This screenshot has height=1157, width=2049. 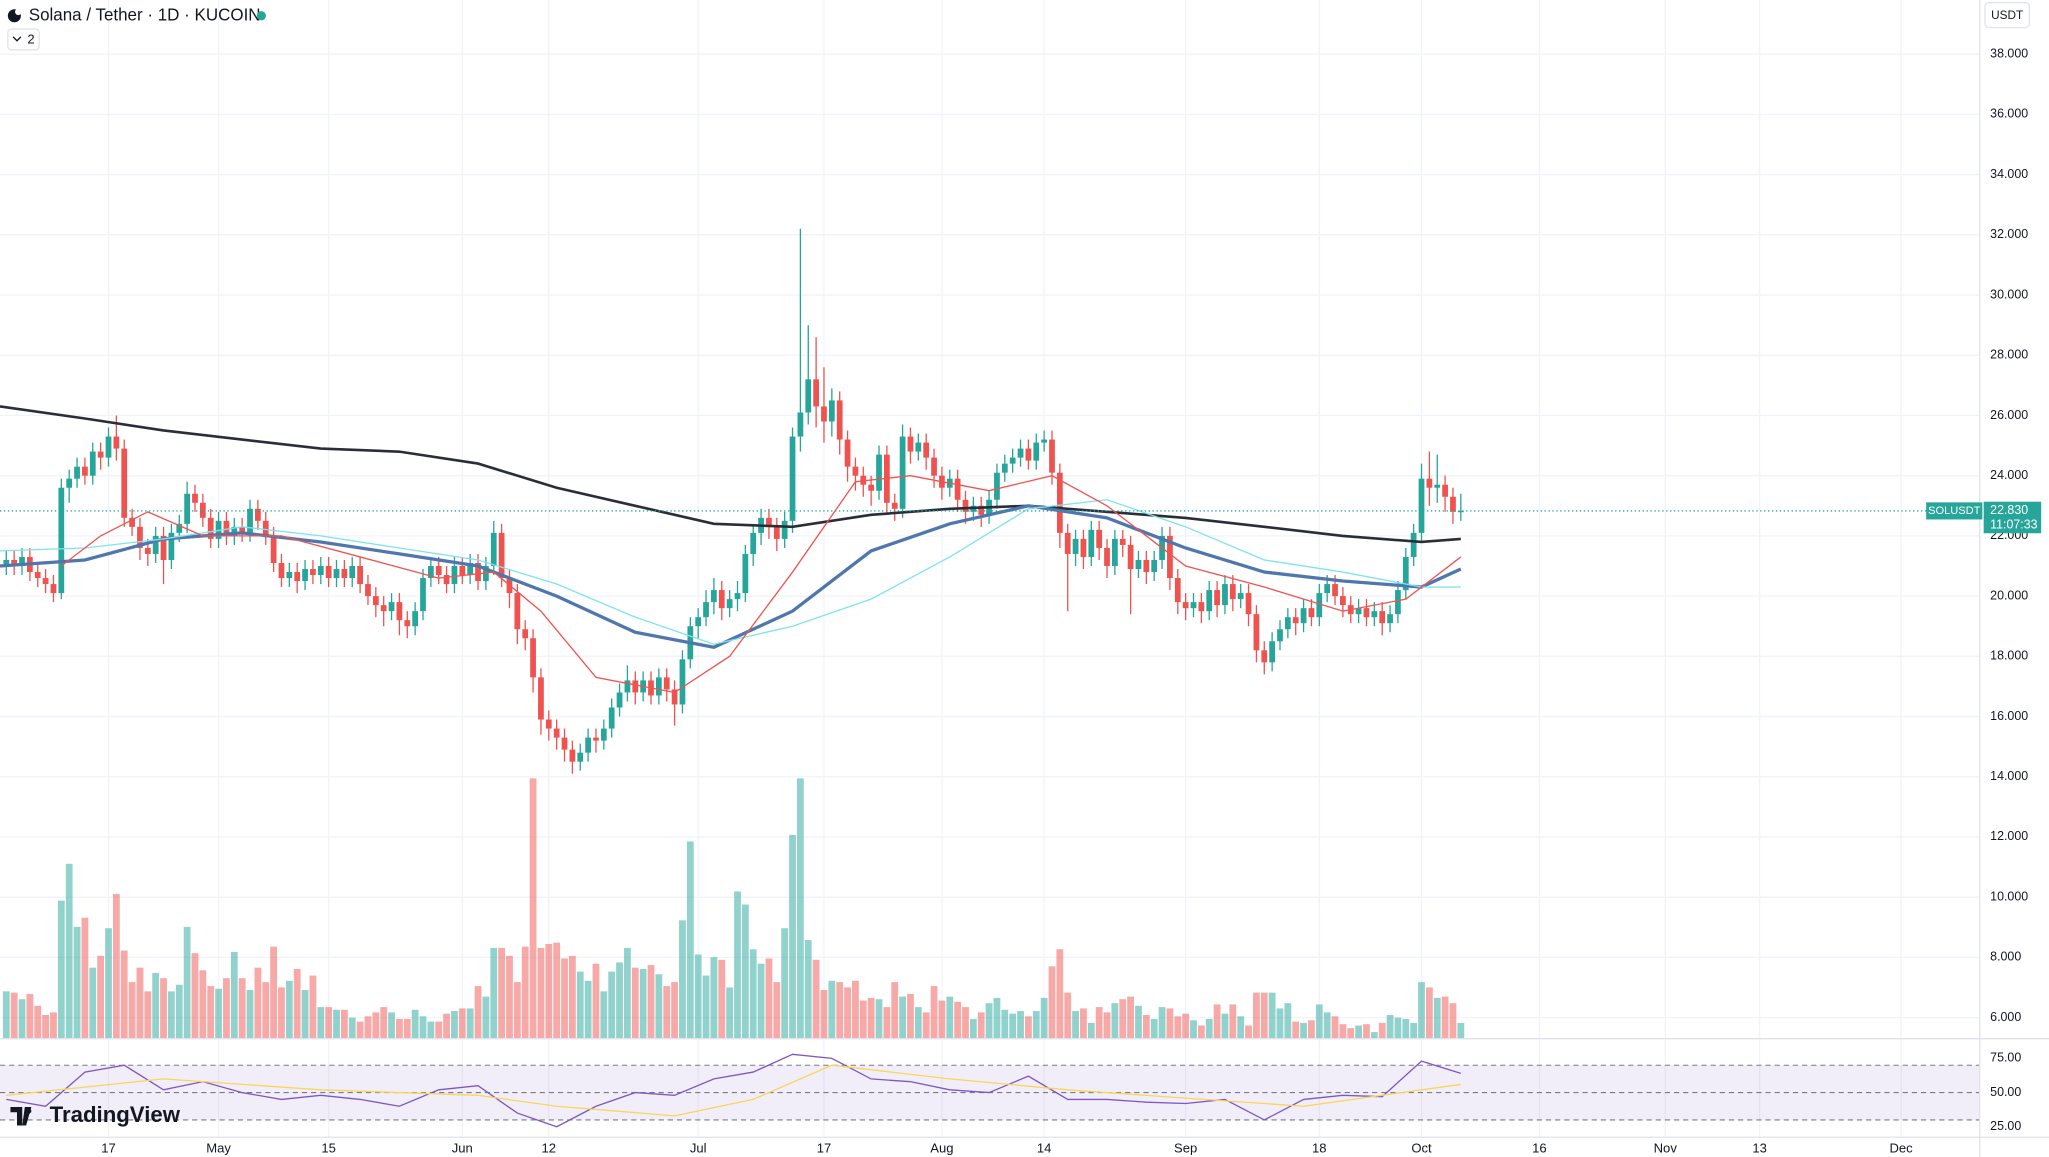 I want to click on price-tag, so click(x=2012, y=517).